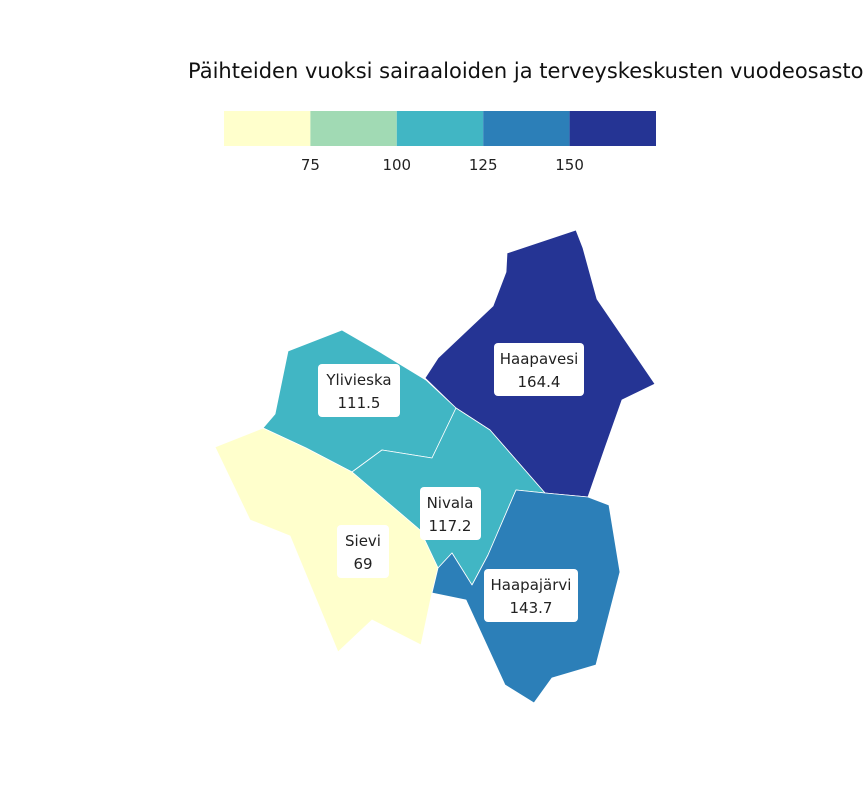 This screenshot has width=864, height=792. Describe the element at coordinates (531, 585) in the screenshot. I see `label-name-haapajarvi: Haapajärvi` at that location.